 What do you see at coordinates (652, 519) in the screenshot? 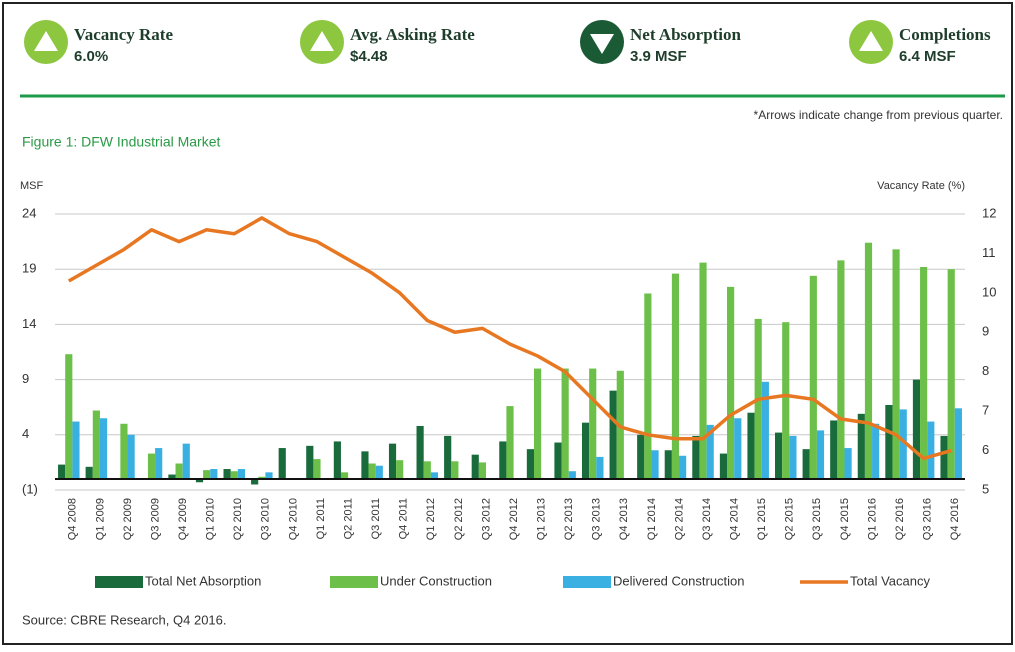
I see `x-tick-label: Q1 2014` at bounding box center [652, 519].